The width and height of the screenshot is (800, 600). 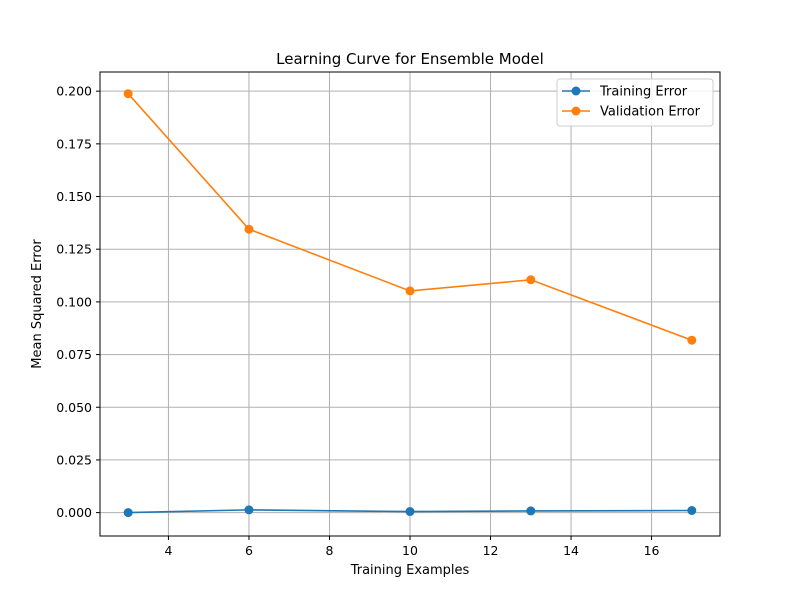 What do you see at coordinates (74, 91) in the screenshot?
I see `y-tick-label: 0.200` at bounding box center [74, 91].